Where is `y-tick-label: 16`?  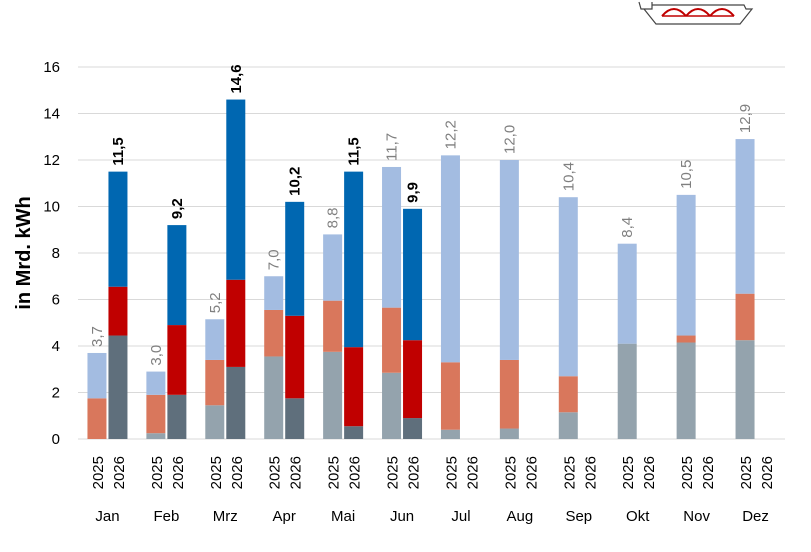
y-tick-label: 16 is located at coordinates (51, 67).